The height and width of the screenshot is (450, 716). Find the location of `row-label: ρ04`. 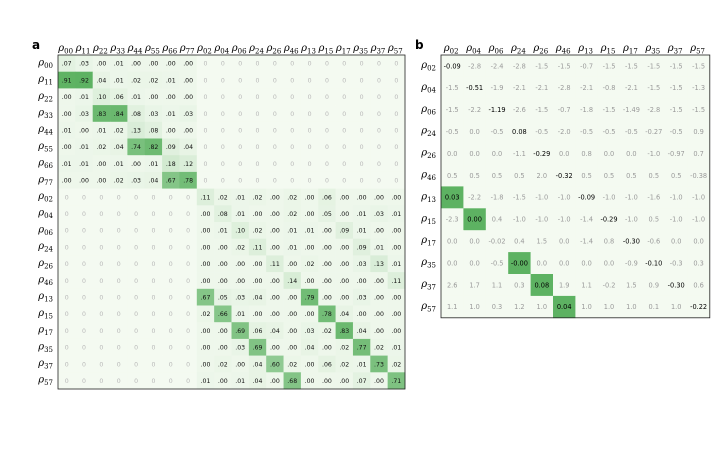

row-label: ρ04 is located at coordinates (428, 88).